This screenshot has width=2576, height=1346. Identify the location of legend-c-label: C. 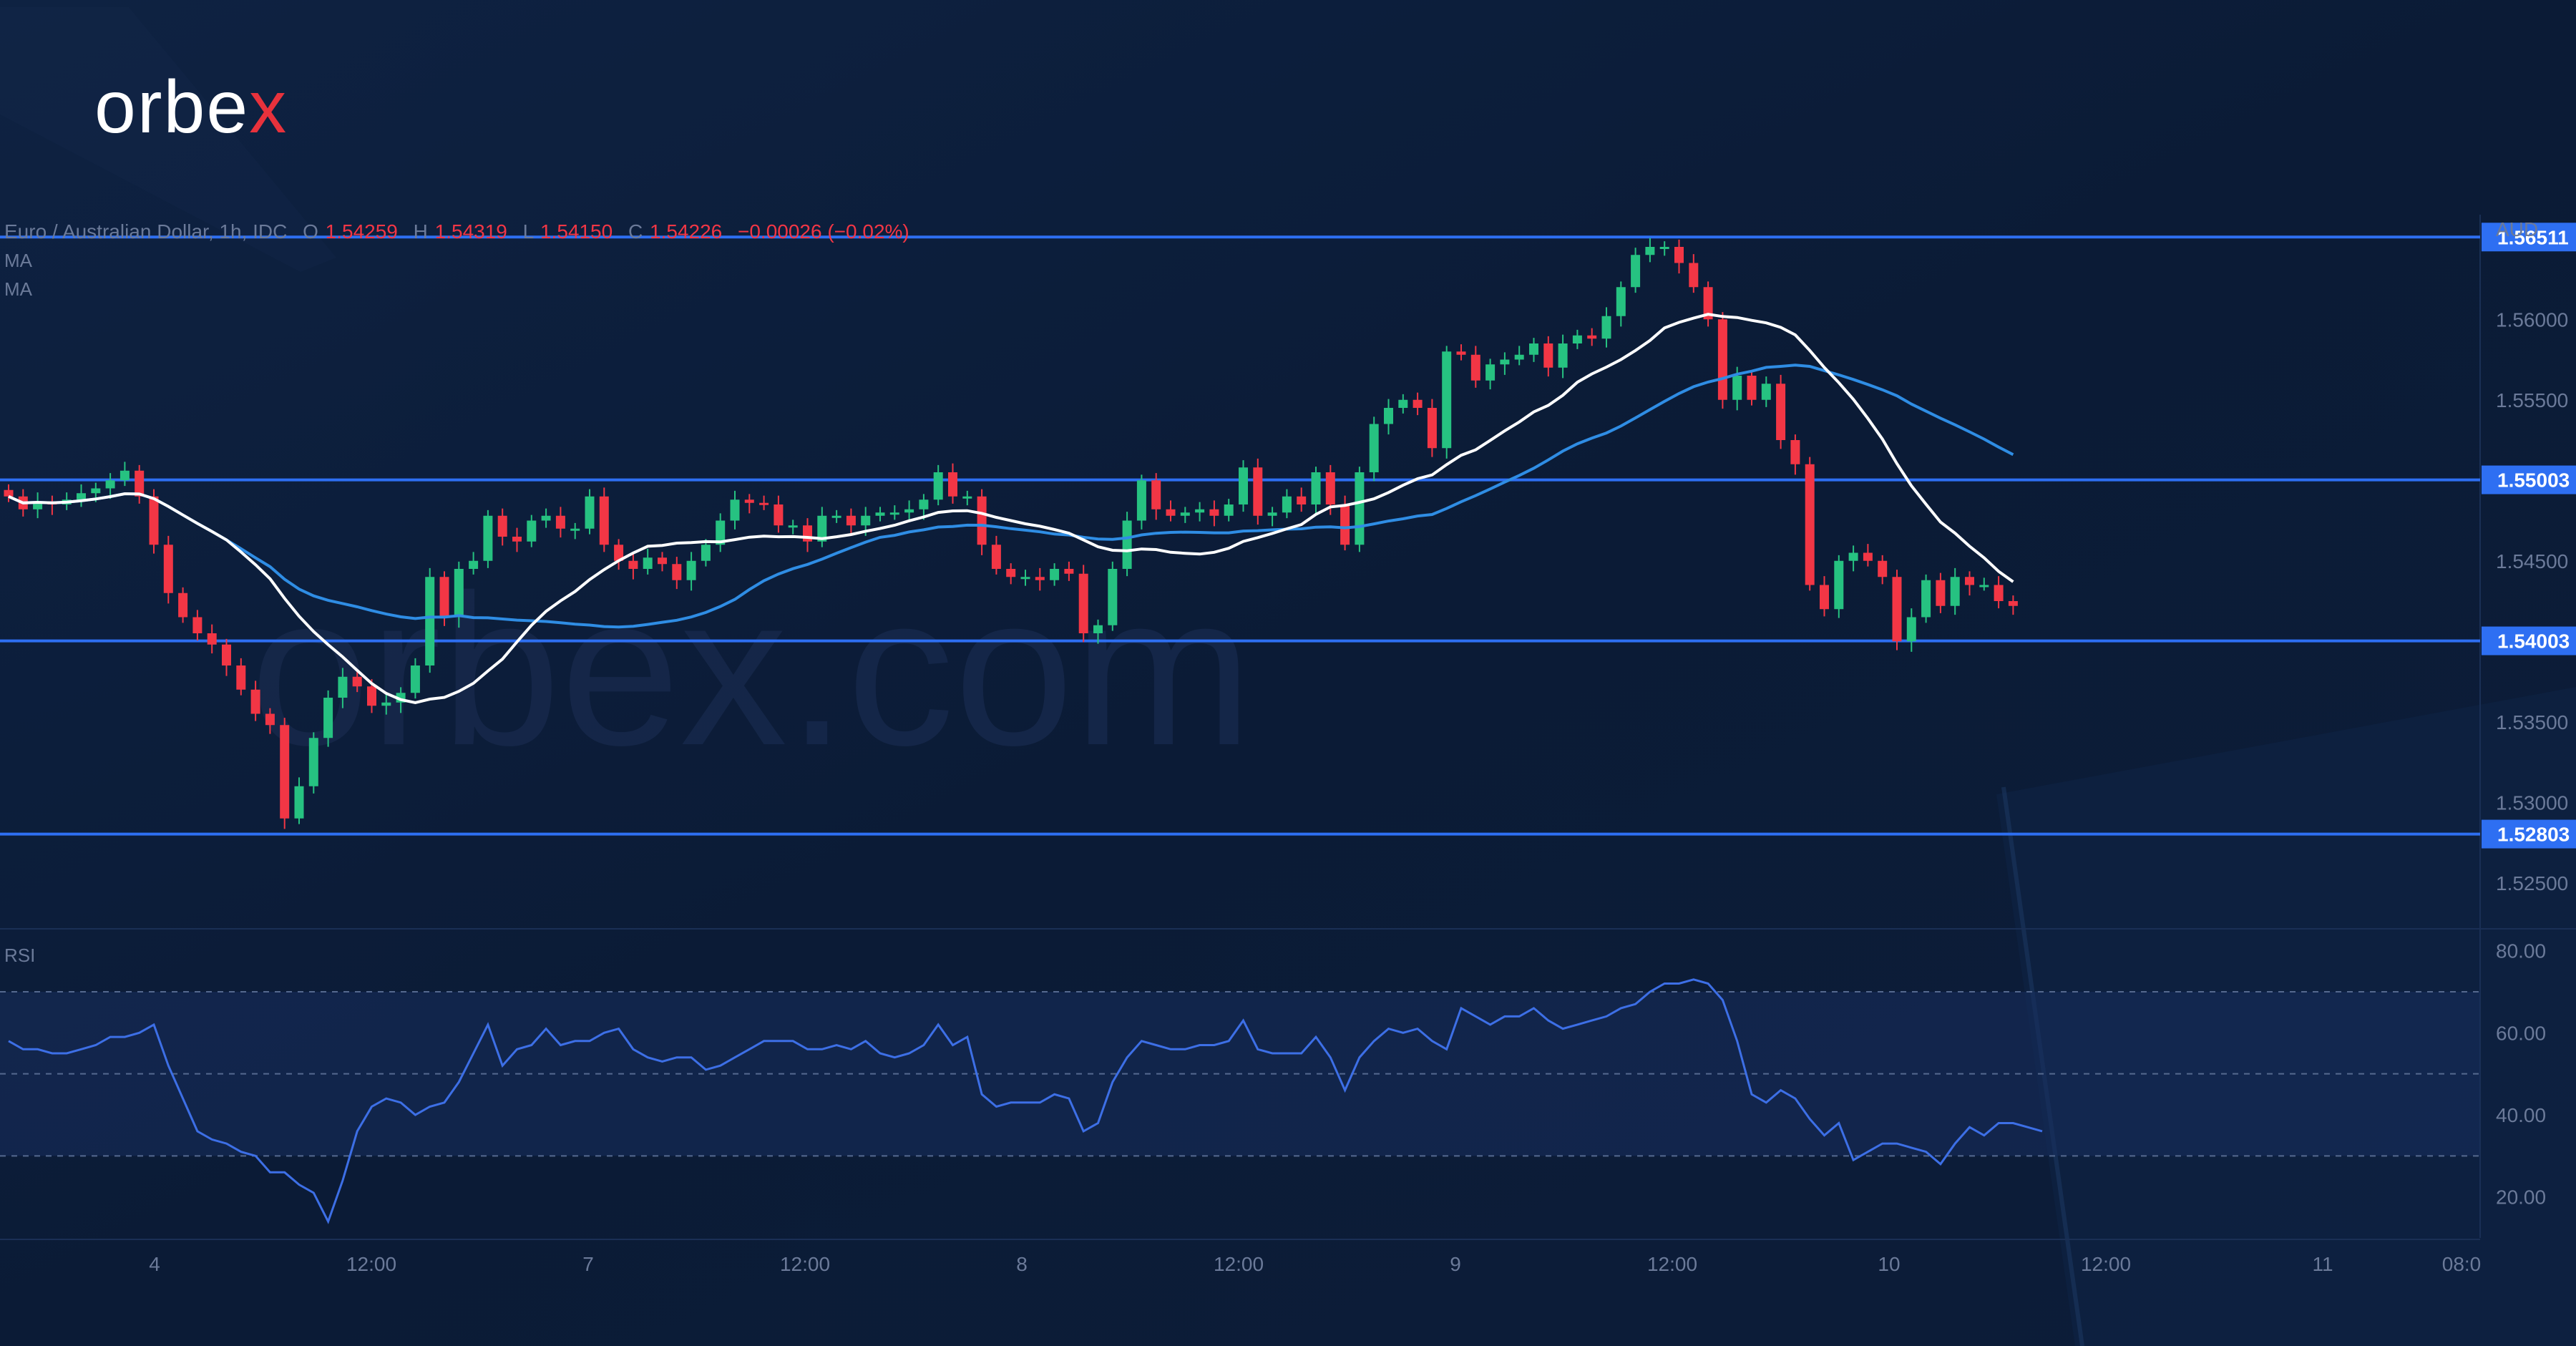
(635, 231).